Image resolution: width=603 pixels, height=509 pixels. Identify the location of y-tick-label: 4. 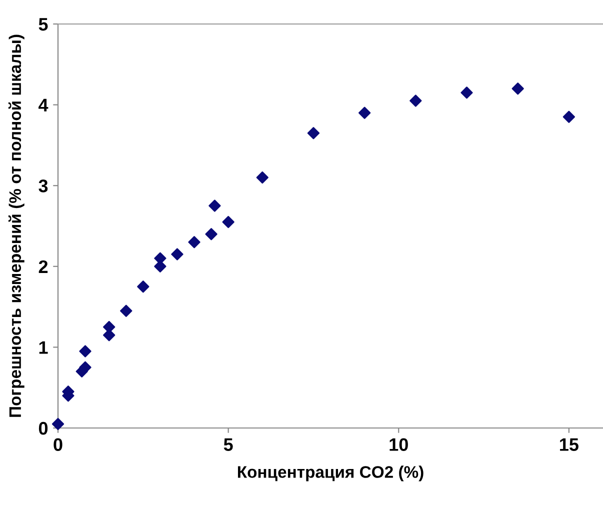
(43, 105).